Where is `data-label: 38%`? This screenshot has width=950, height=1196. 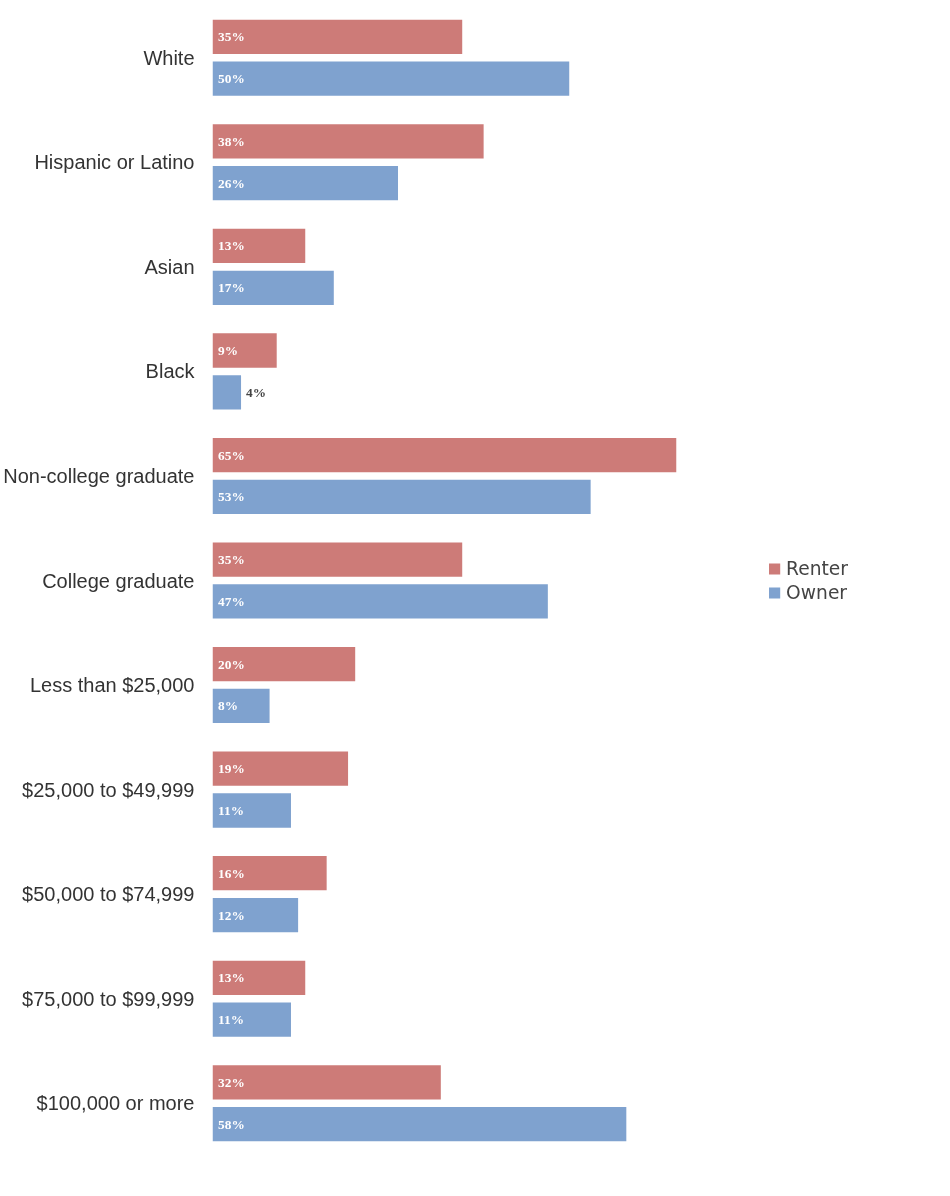
data-label: 38% is located at coordinates (231, 141).